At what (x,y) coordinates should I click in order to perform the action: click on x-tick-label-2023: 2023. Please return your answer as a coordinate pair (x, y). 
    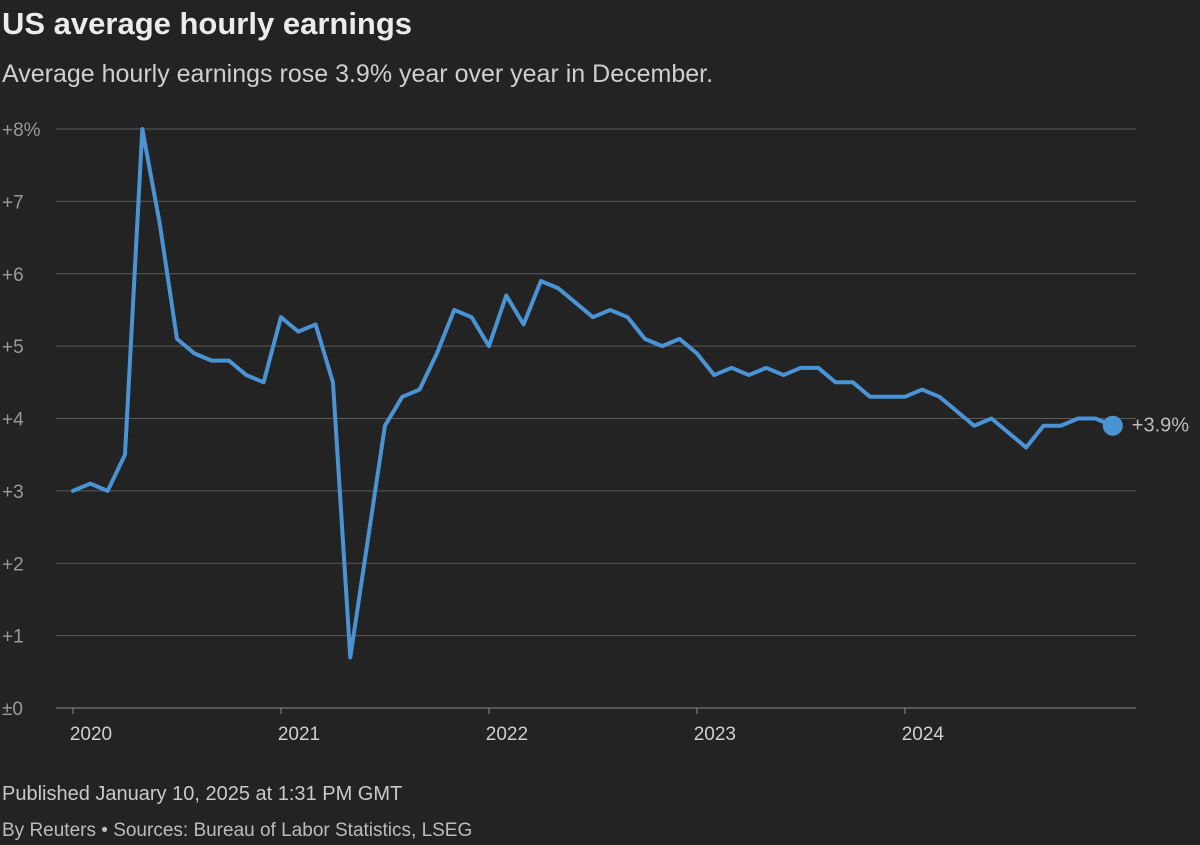
    Looking at the image, I should click on (715, 734).